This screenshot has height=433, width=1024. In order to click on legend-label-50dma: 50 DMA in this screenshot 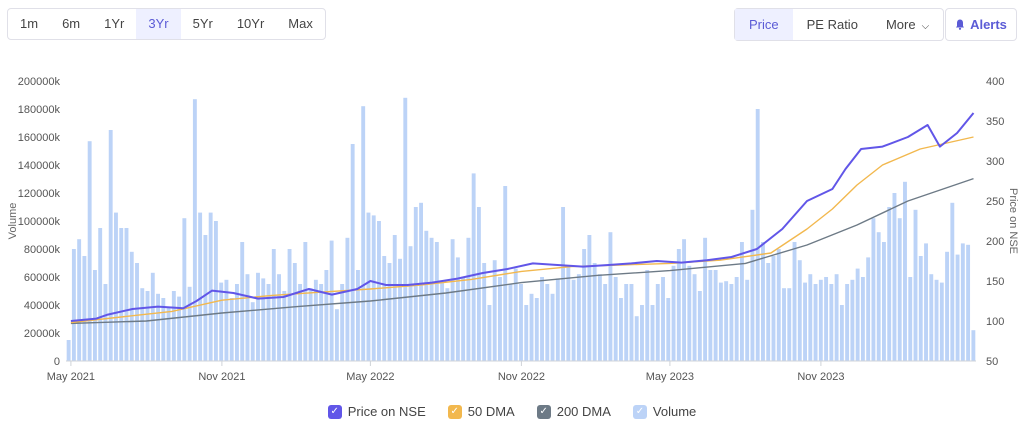, I will do `click(491, 411)`.